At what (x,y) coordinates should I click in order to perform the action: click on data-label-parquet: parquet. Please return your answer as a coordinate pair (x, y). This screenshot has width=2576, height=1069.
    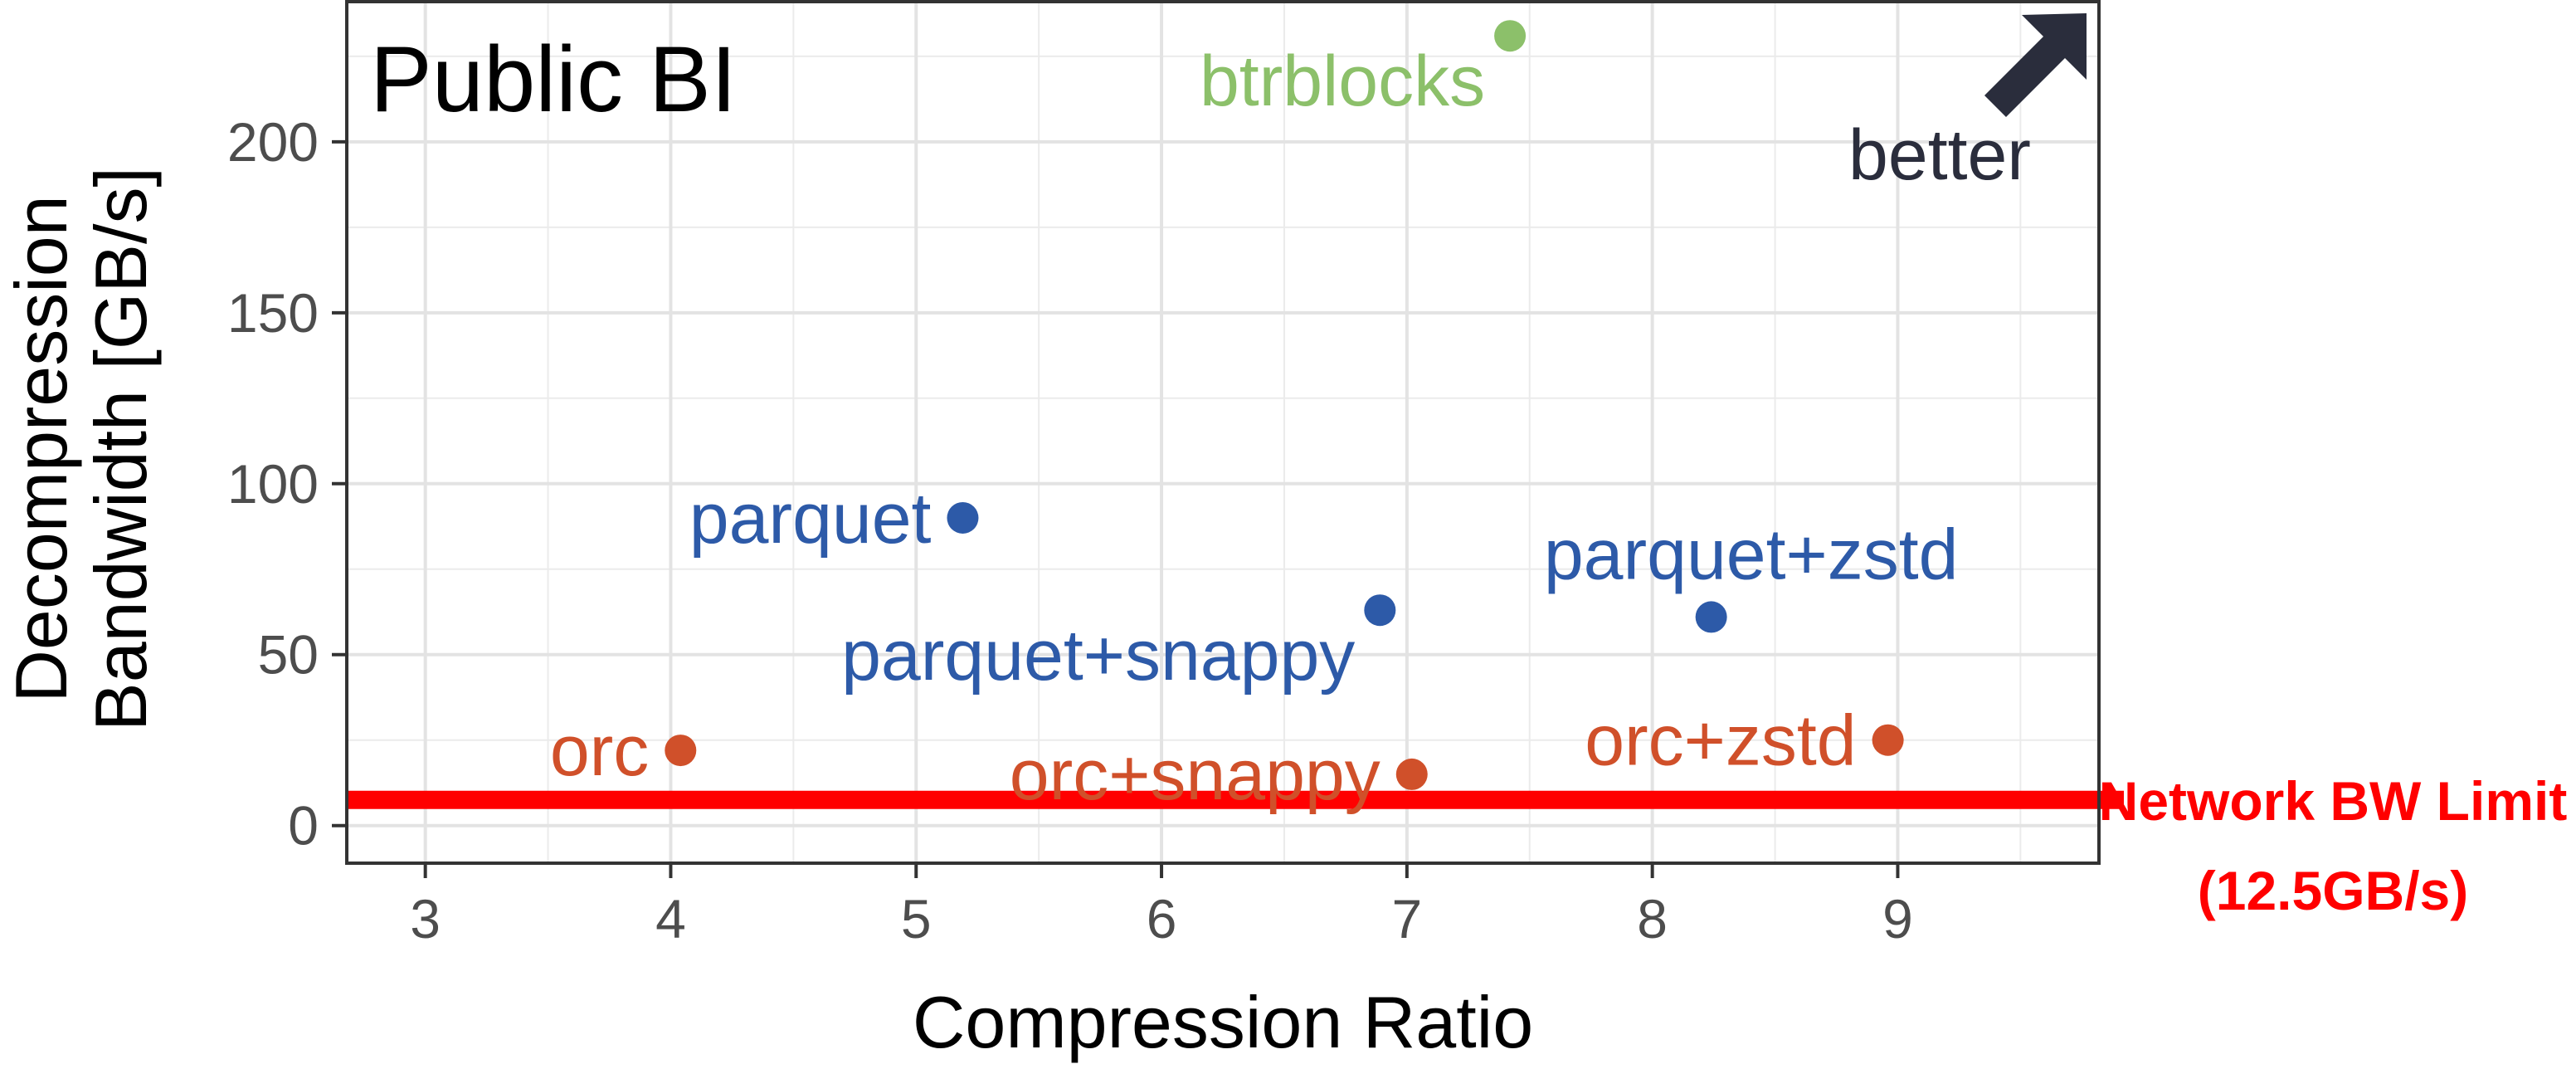
    Looking at the image, I should click on (810, 519).